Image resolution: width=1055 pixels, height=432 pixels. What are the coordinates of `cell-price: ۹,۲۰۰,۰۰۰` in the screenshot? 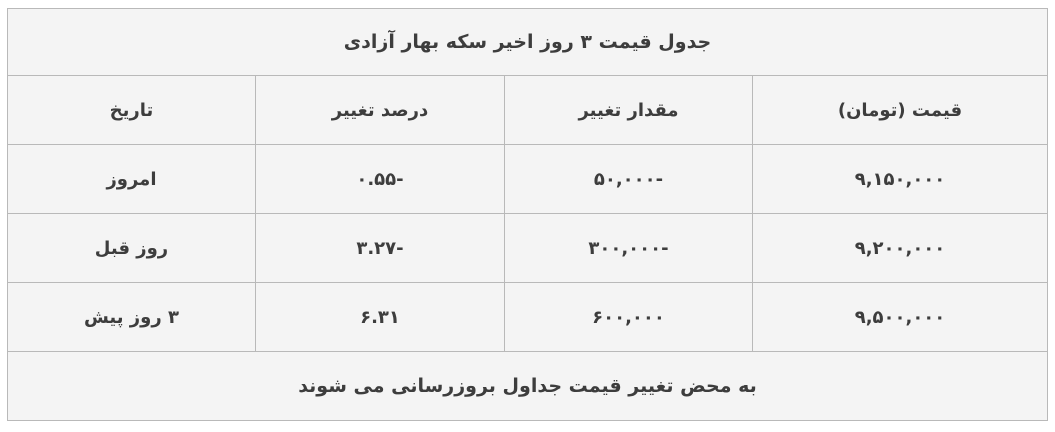 It's located at (900, 248).